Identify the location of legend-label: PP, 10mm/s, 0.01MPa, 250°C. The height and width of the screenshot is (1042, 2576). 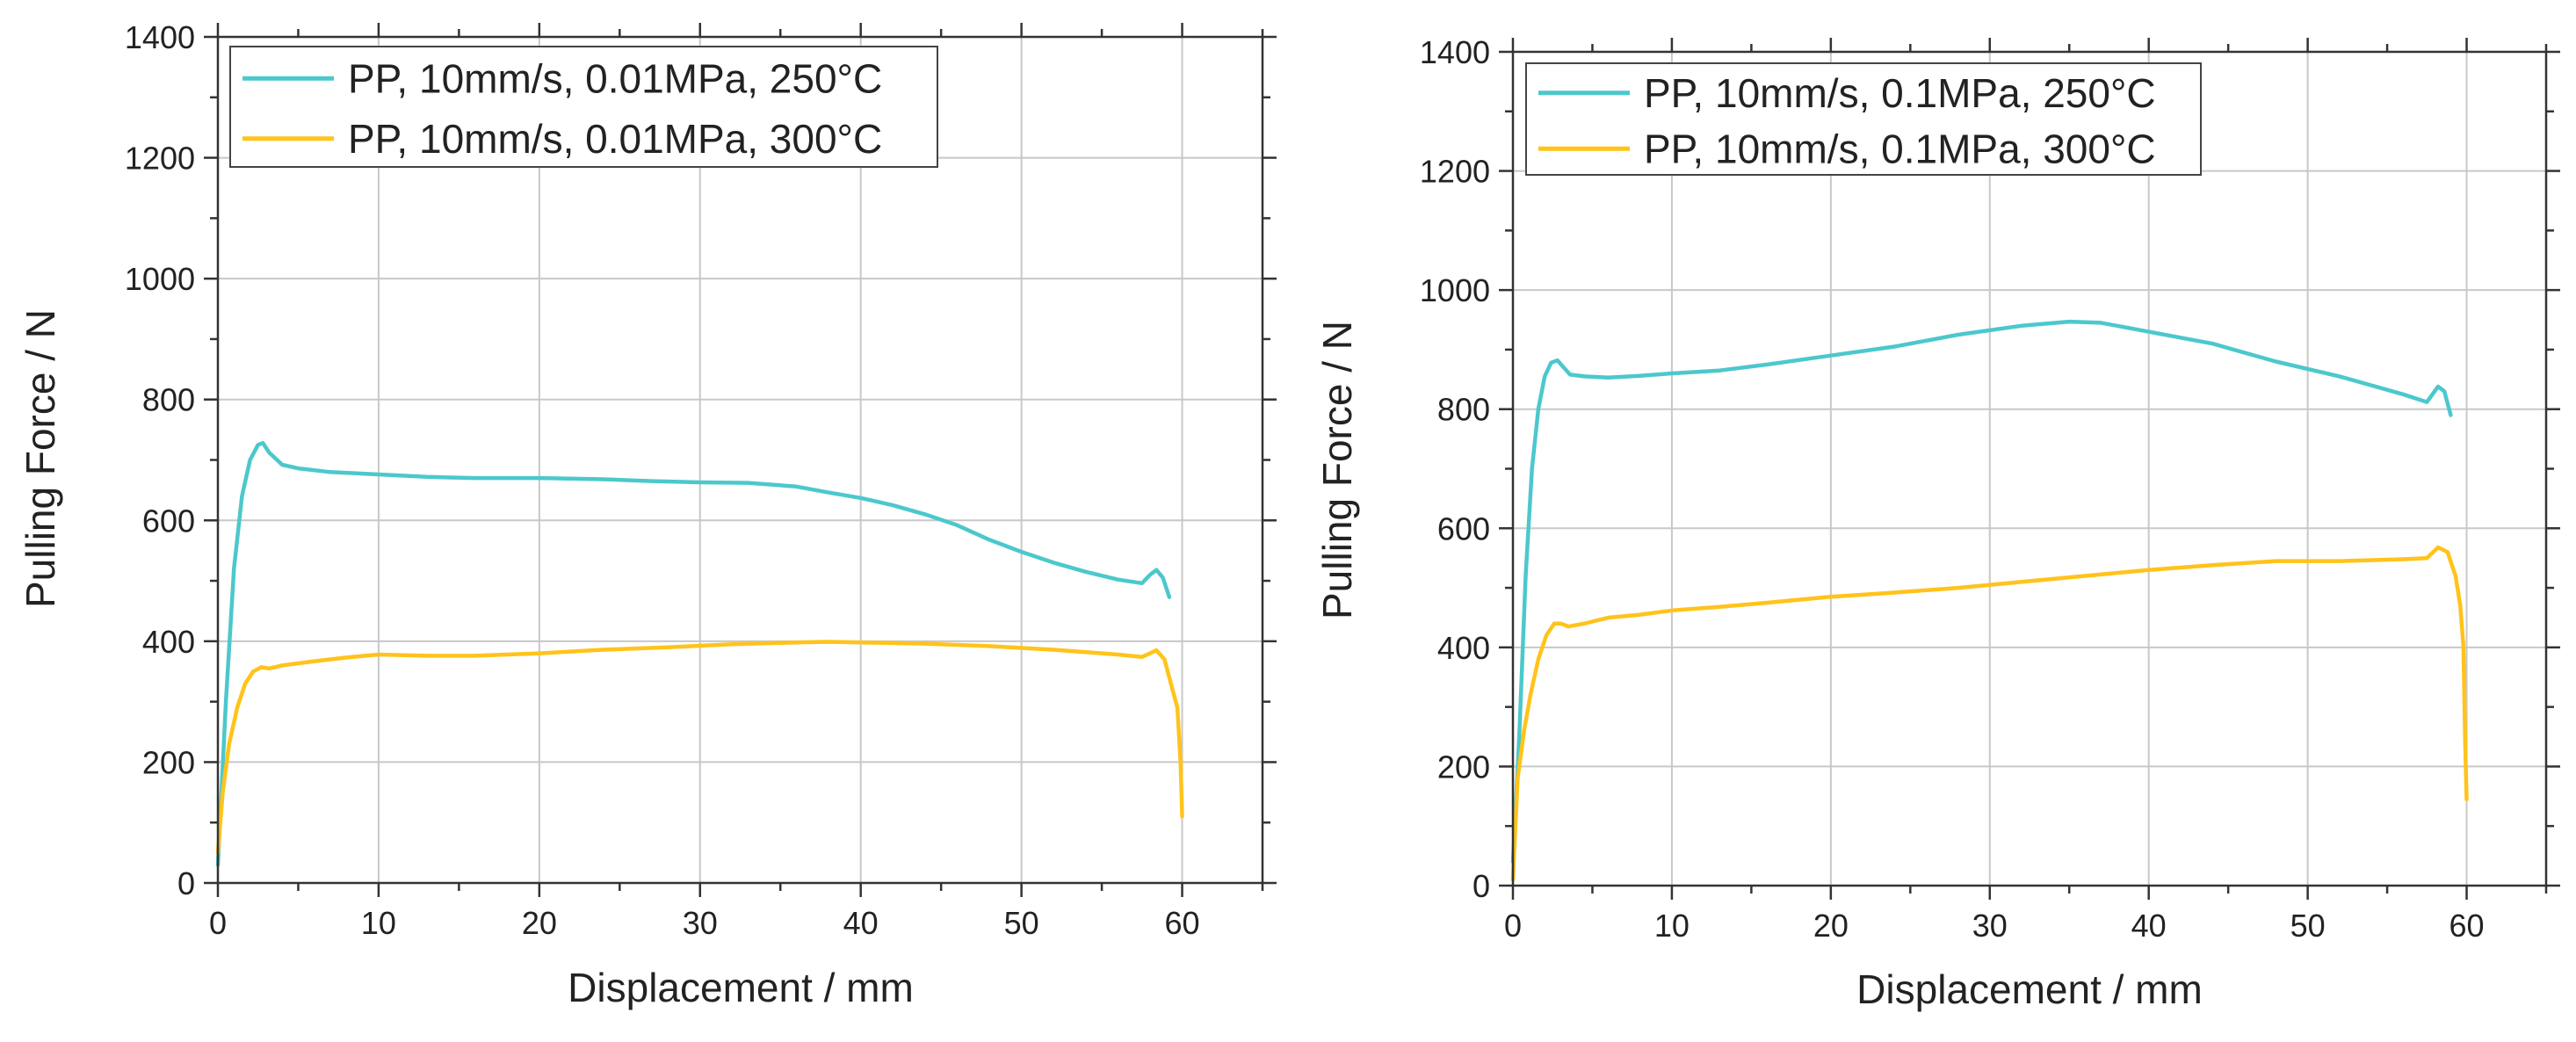
(615, 78).